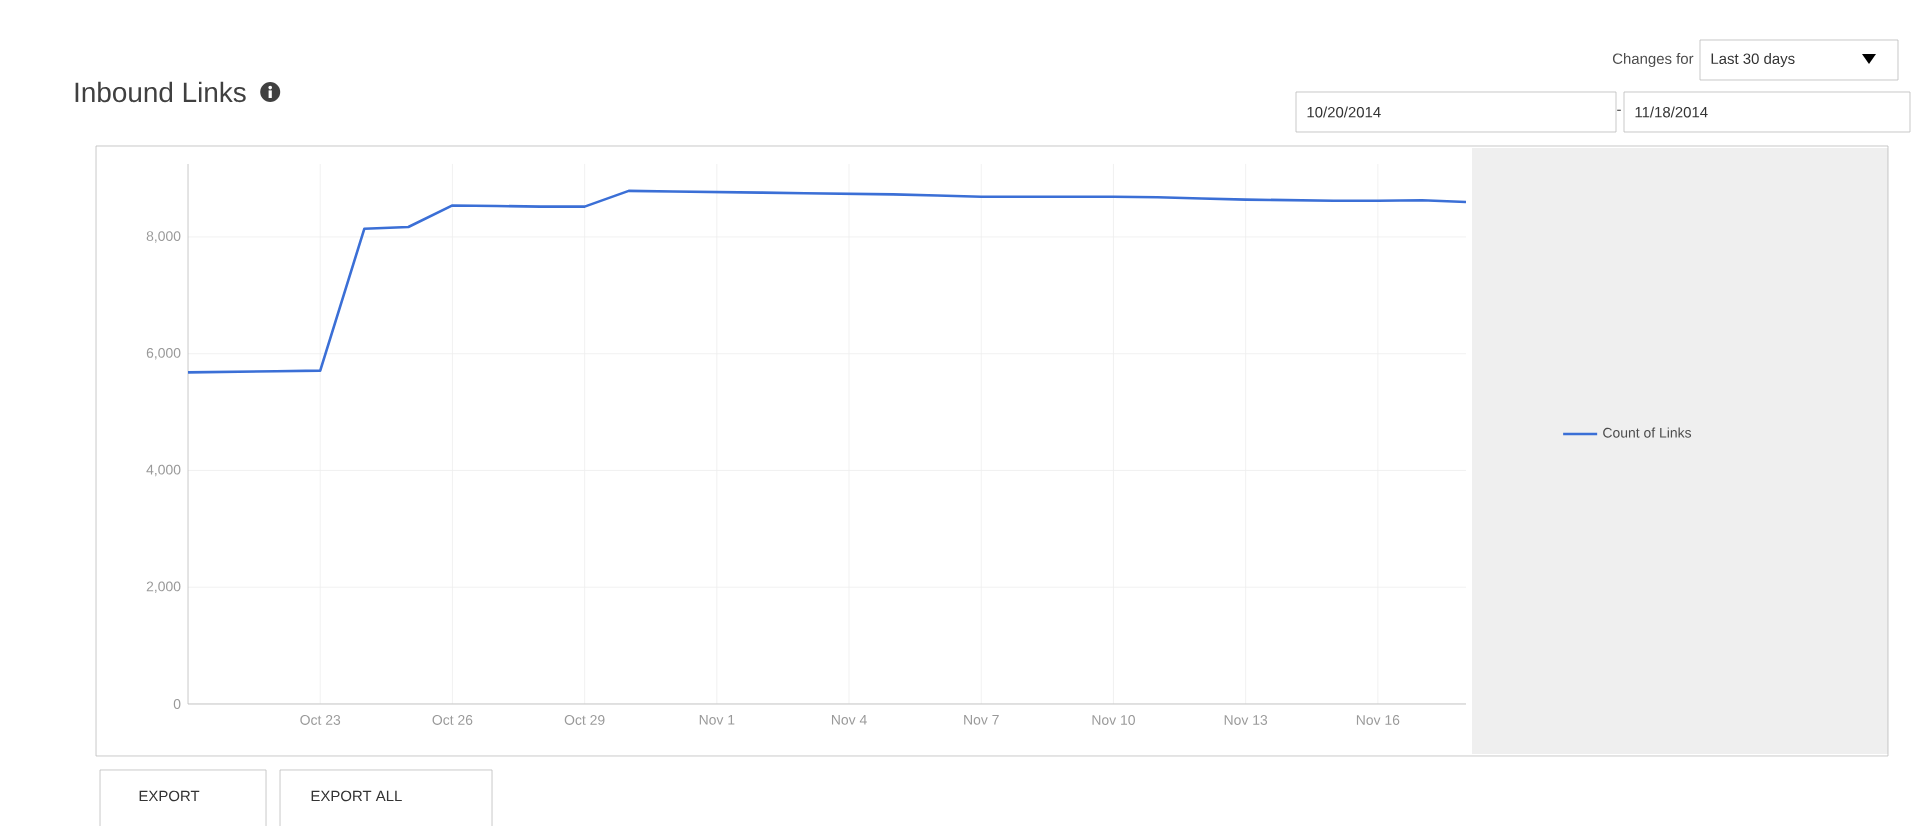 This screenshot has width=1912, height=826. What do you see at coordinates (160, 92) in the screenshot?
I see `chart-title: Inbound Links` at bounding box center [160, 92].